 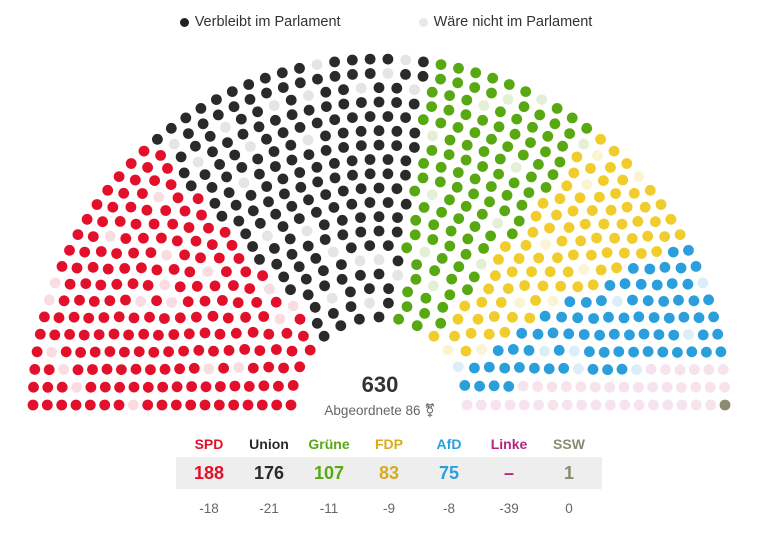 What do you see at coordinates (513, 22) in the screenshot?
I see `legend-label-removed: Wäre nicht im Parlament` at bounding box center [513, 22].